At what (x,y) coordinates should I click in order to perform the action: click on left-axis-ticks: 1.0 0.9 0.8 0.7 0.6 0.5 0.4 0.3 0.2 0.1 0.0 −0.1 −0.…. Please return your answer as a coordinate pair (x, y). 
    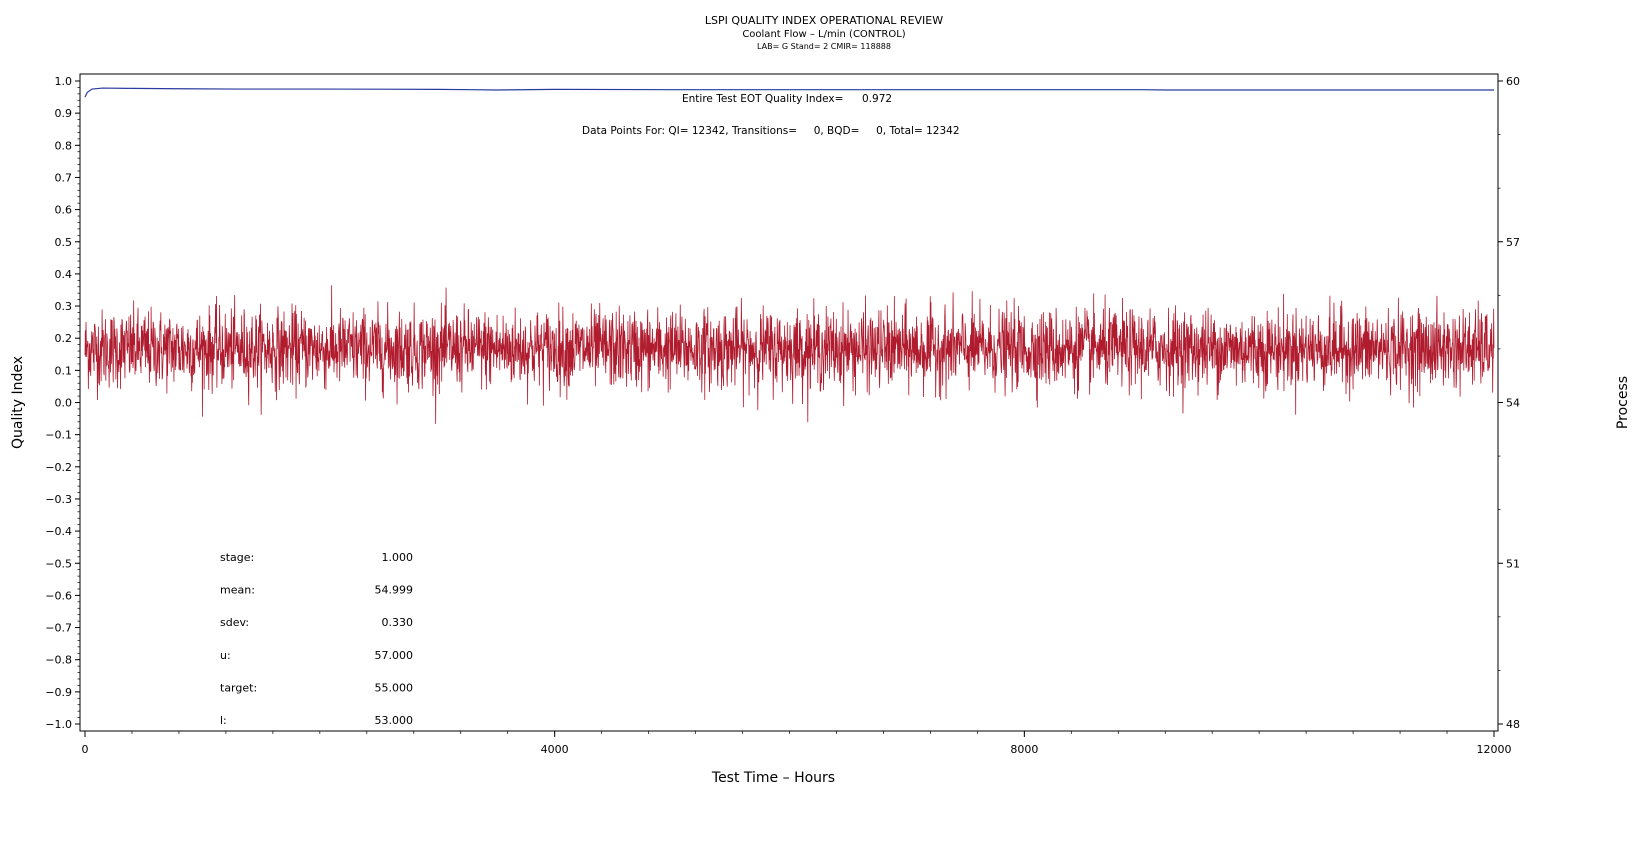
    Looking at the image, I should click on (45, 403).